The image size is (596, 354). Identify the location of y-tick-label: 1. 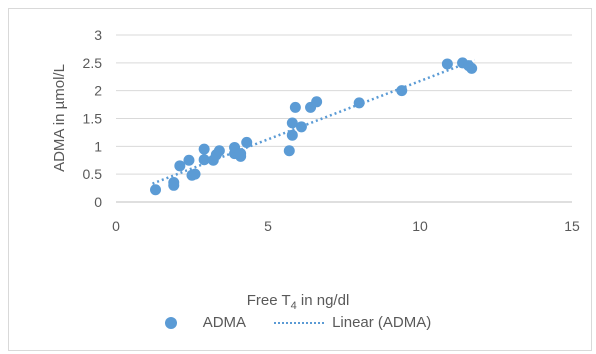
(98, 146).